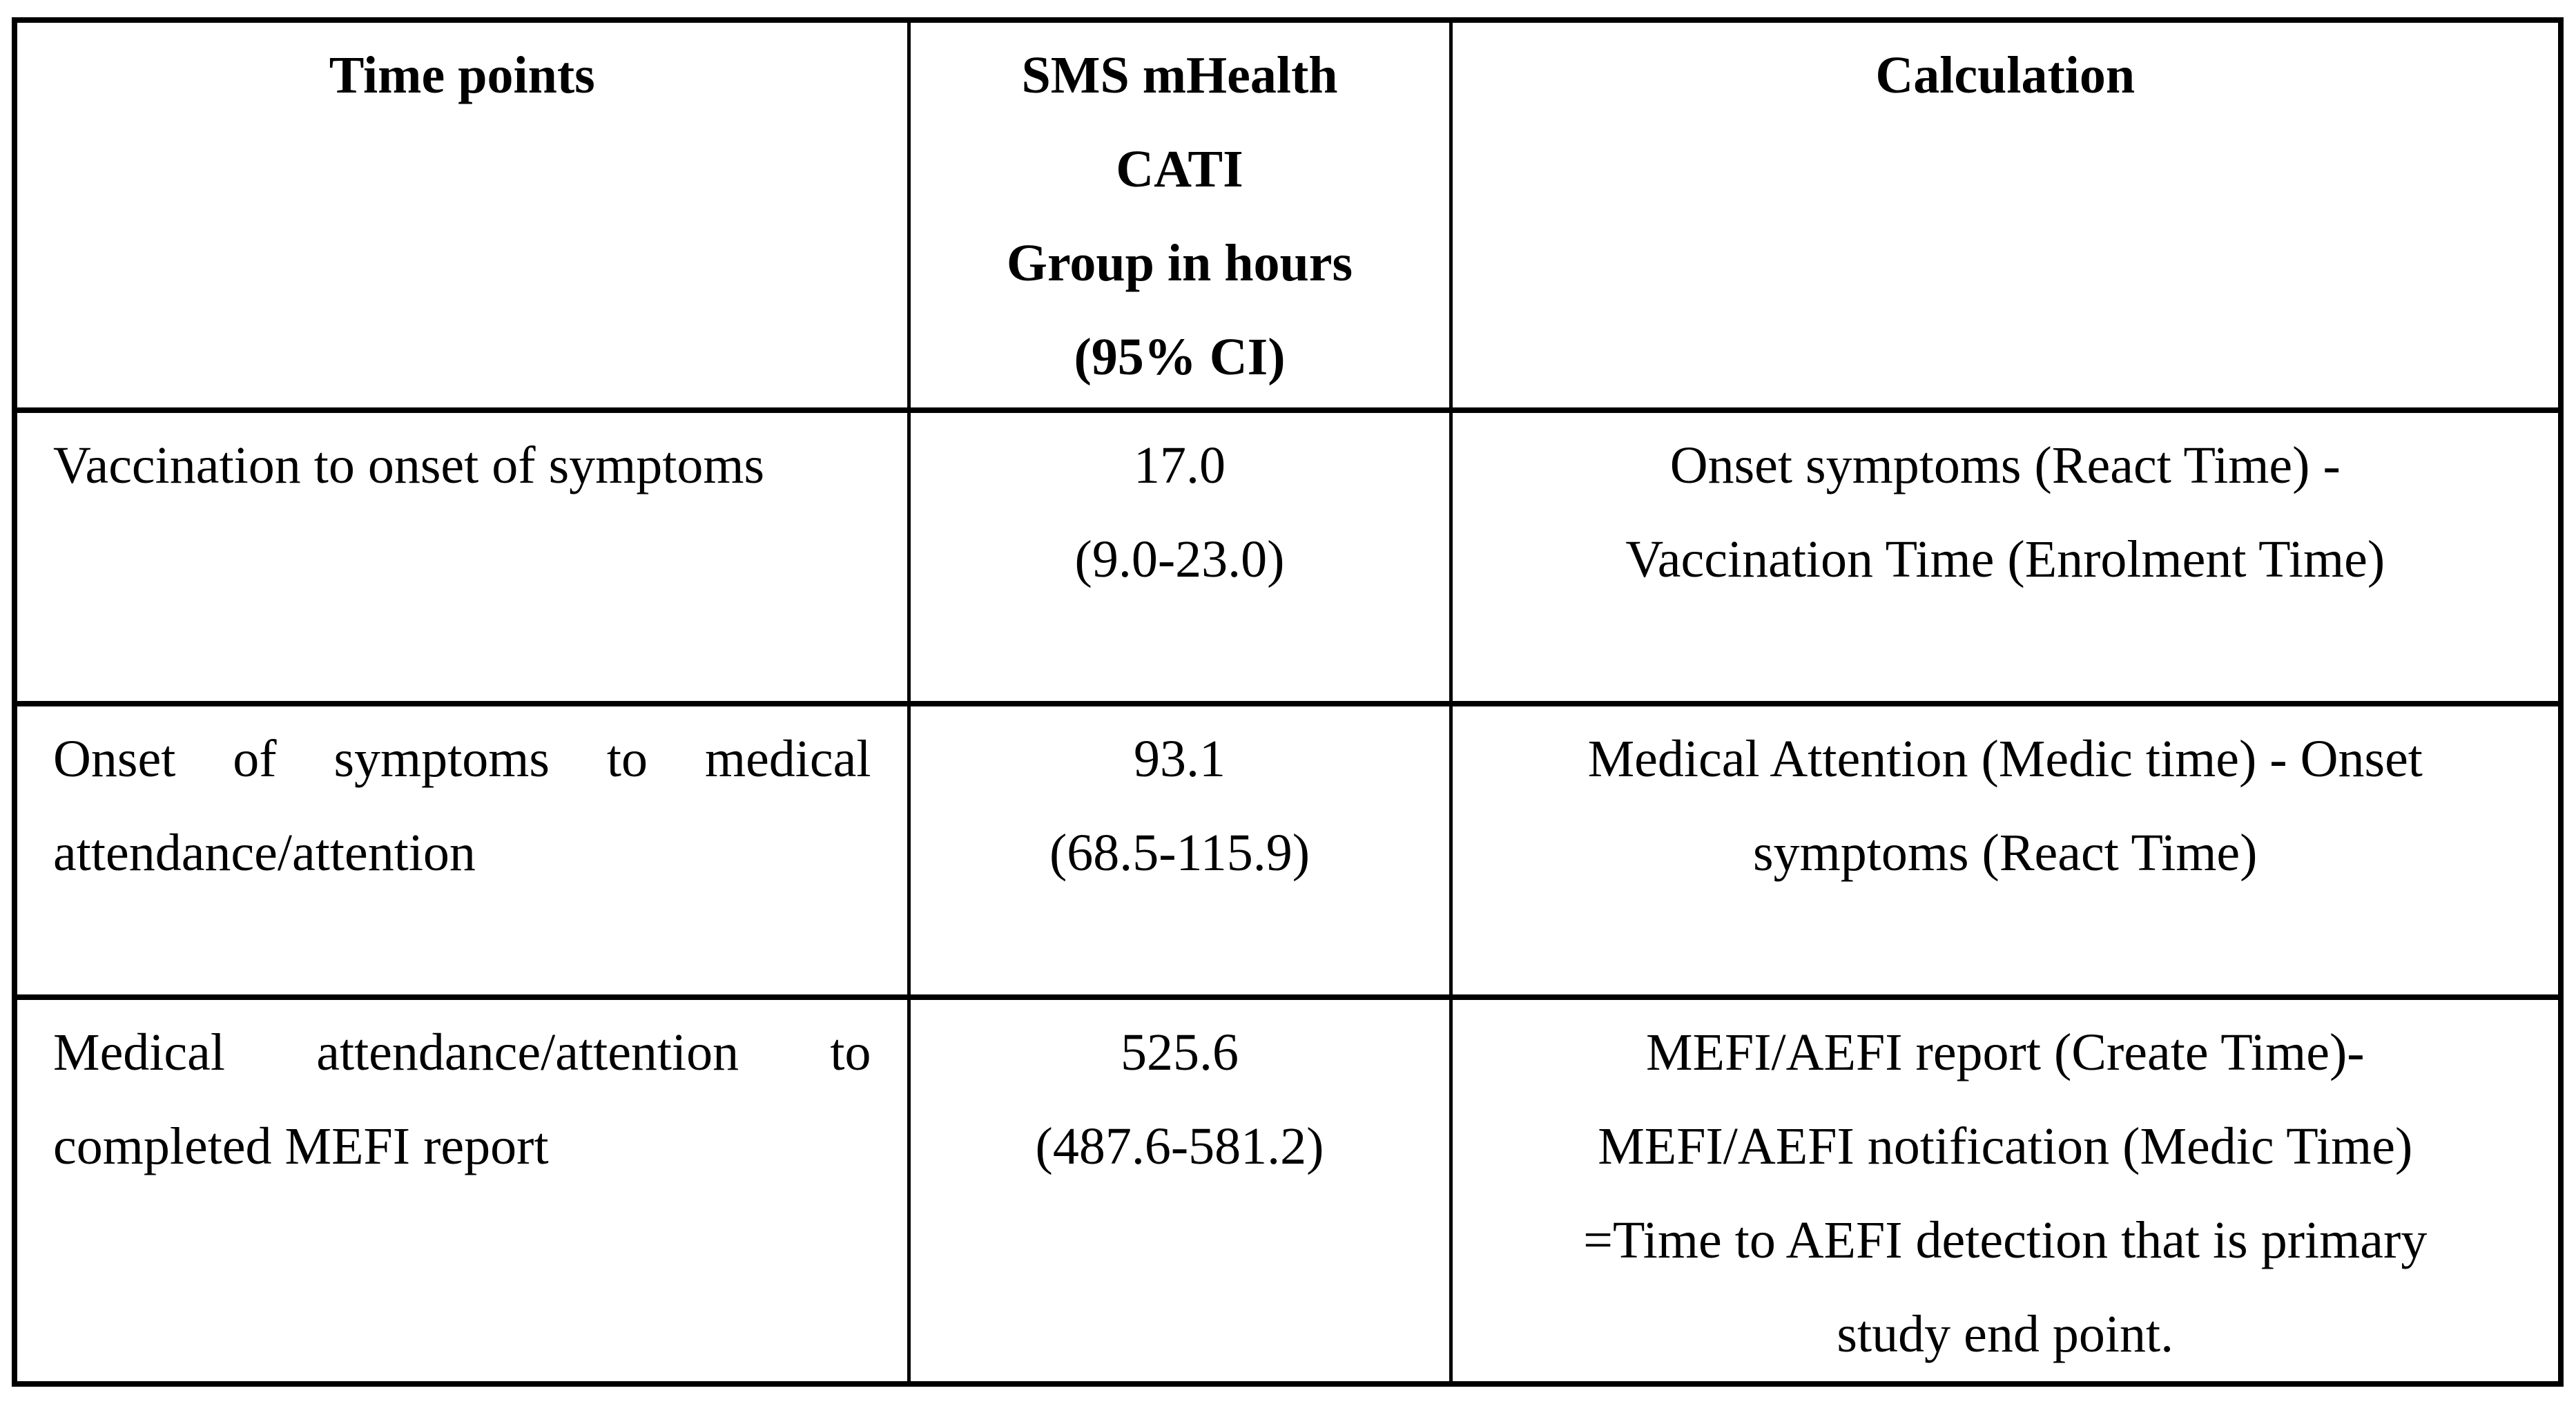 The height and width of the screenshot is (1424, 2576). I want to click on time-point-text: Onset of symptoms to medical, so click(462, 759).